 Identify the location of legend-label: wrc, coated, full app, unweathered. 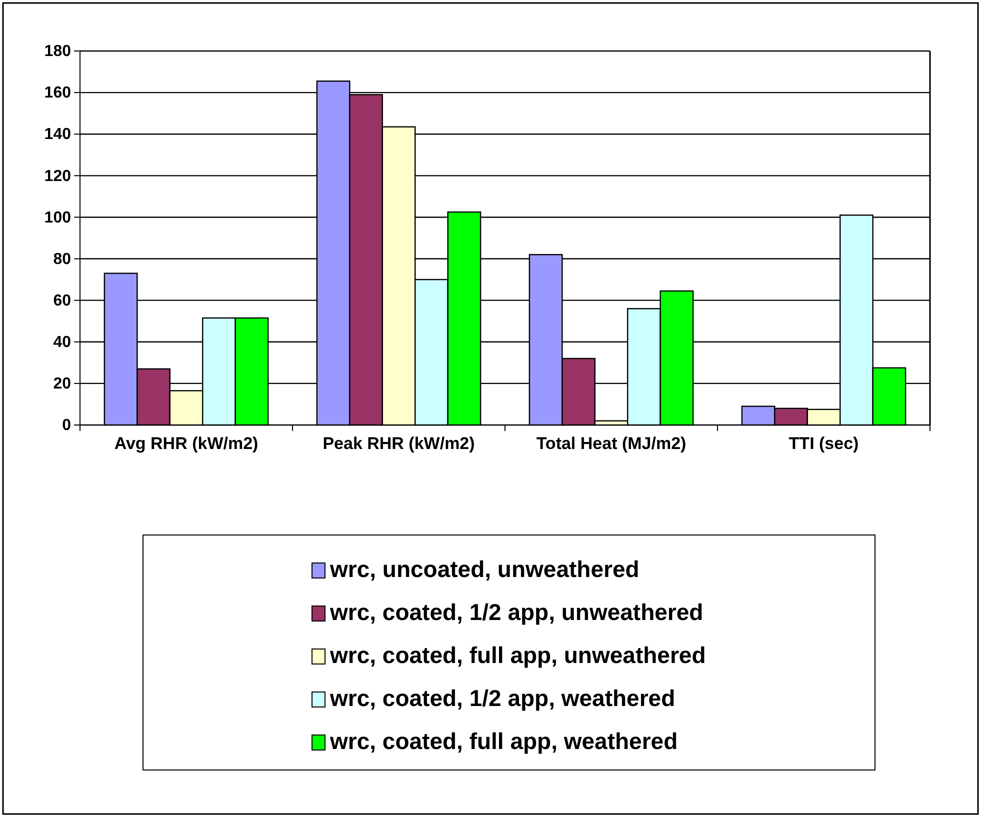
(517, 655).